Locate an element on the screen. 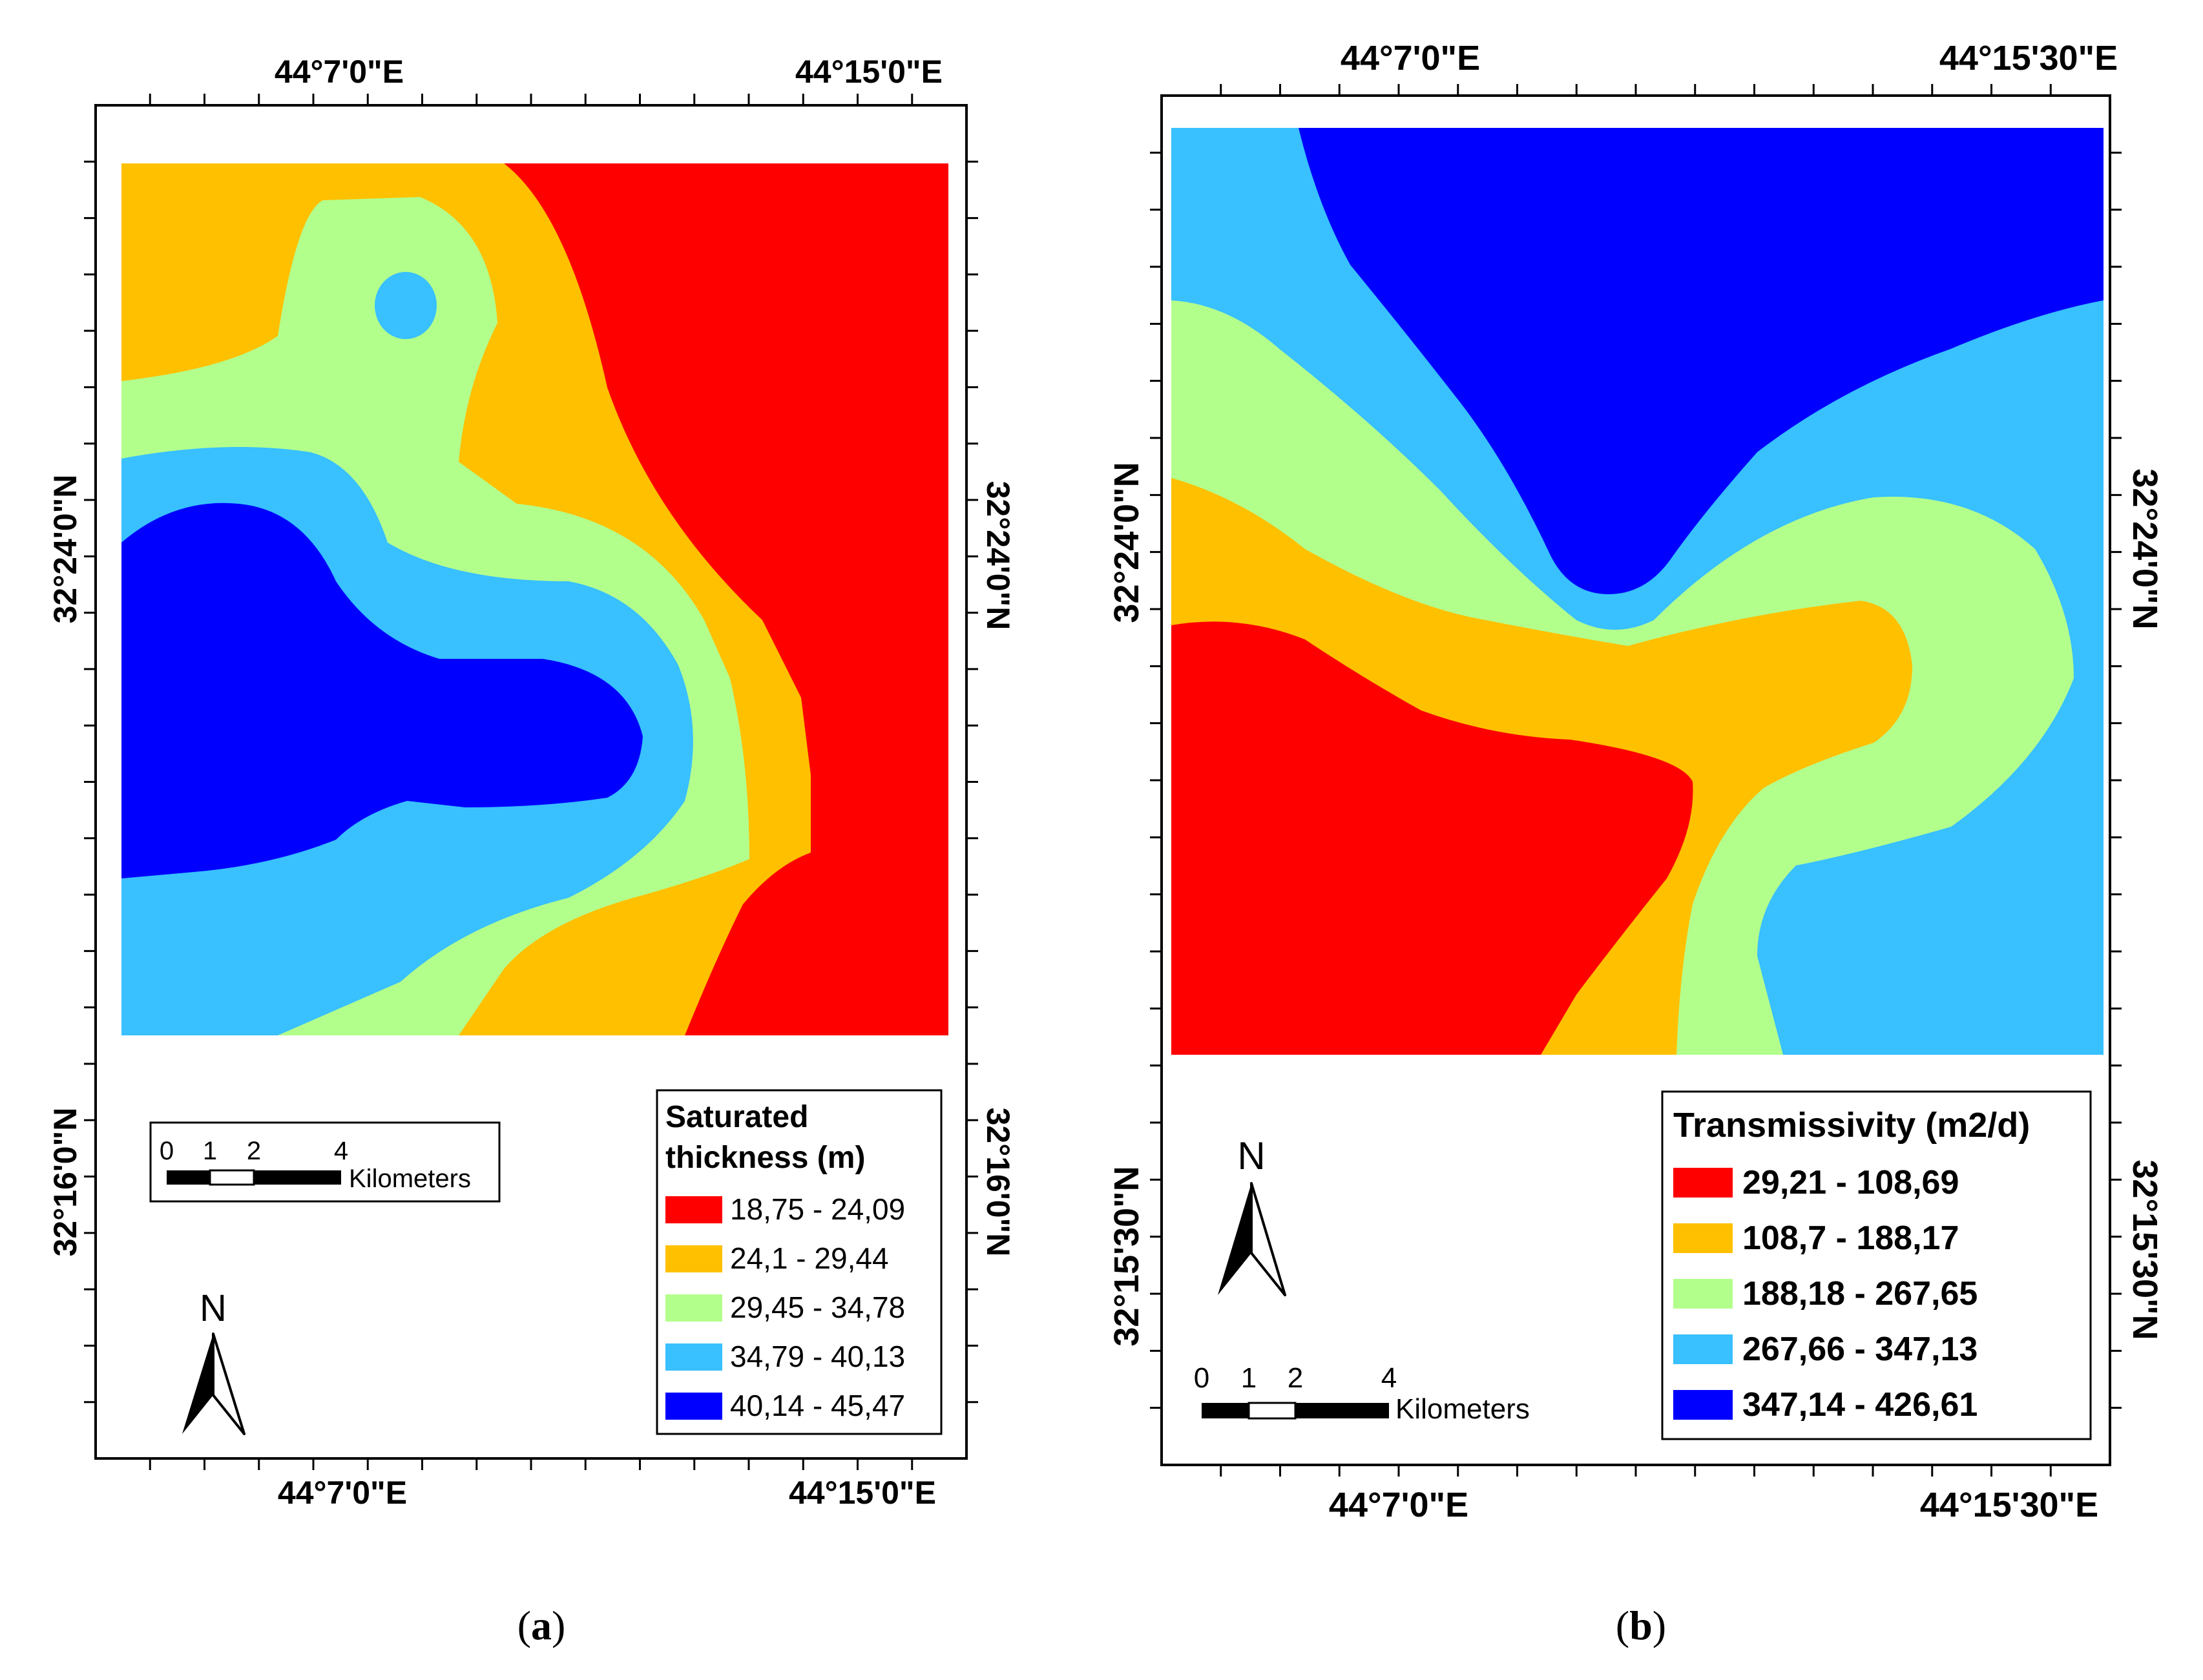  map-a-north-arrow-dark-half is located at coordinates (197, 1384).